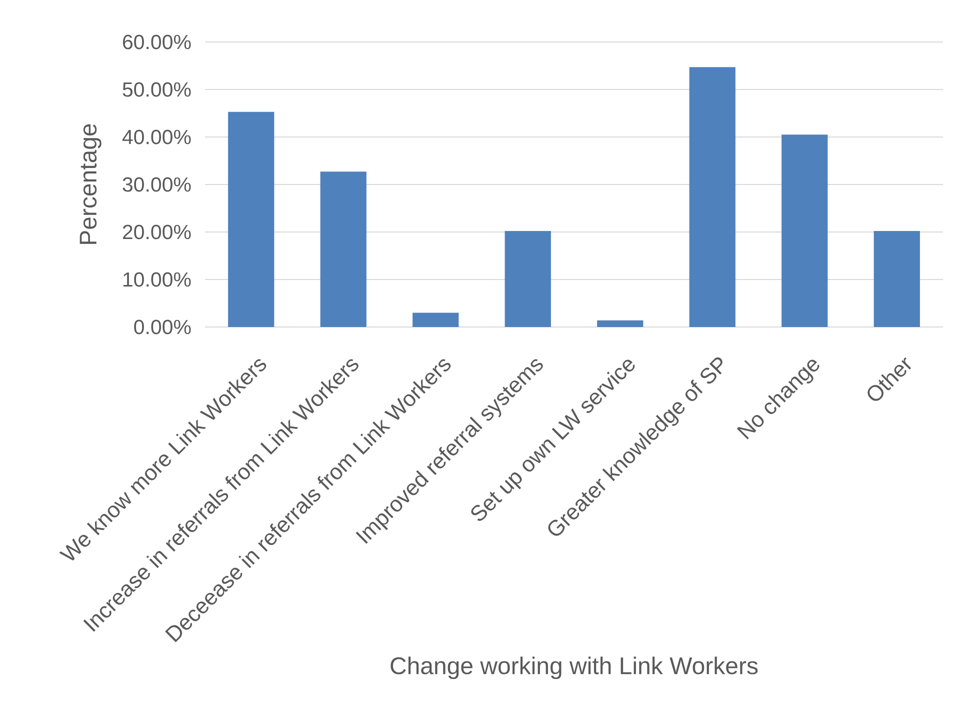  I want to click on y-tick-label: 0.00%, so click(162, 327).